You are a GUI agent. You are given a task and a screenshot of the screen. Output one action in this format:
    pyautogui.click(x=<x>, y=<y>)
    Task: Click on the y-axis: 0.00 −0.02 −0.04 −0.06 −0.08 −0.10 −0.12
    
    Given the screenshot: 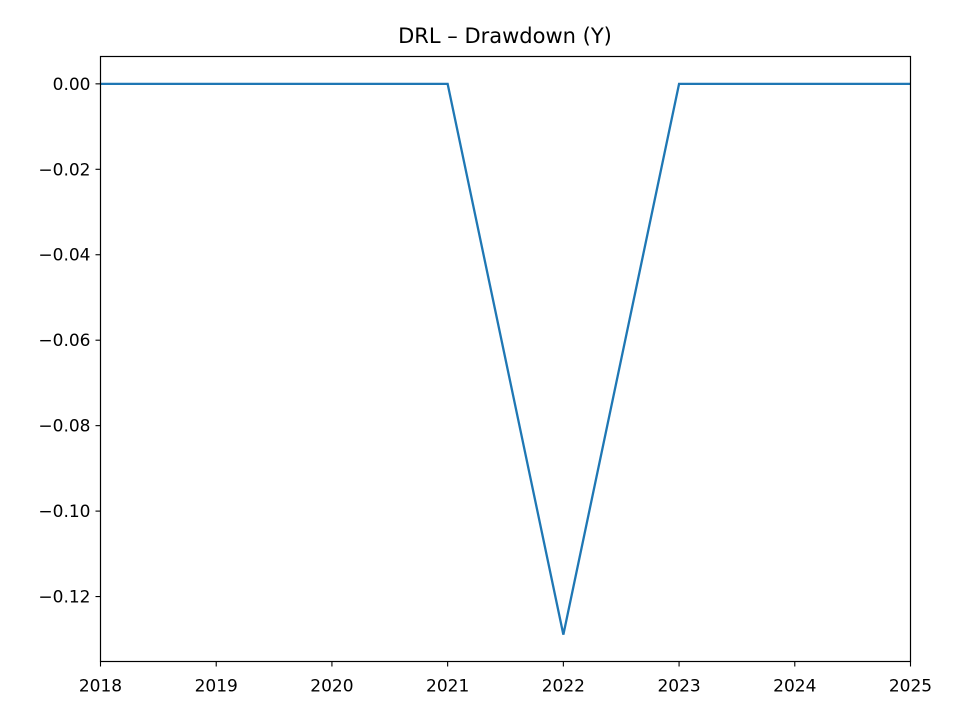 What is the action you would take?
    pyautogui.click(x=69, y=341)
    